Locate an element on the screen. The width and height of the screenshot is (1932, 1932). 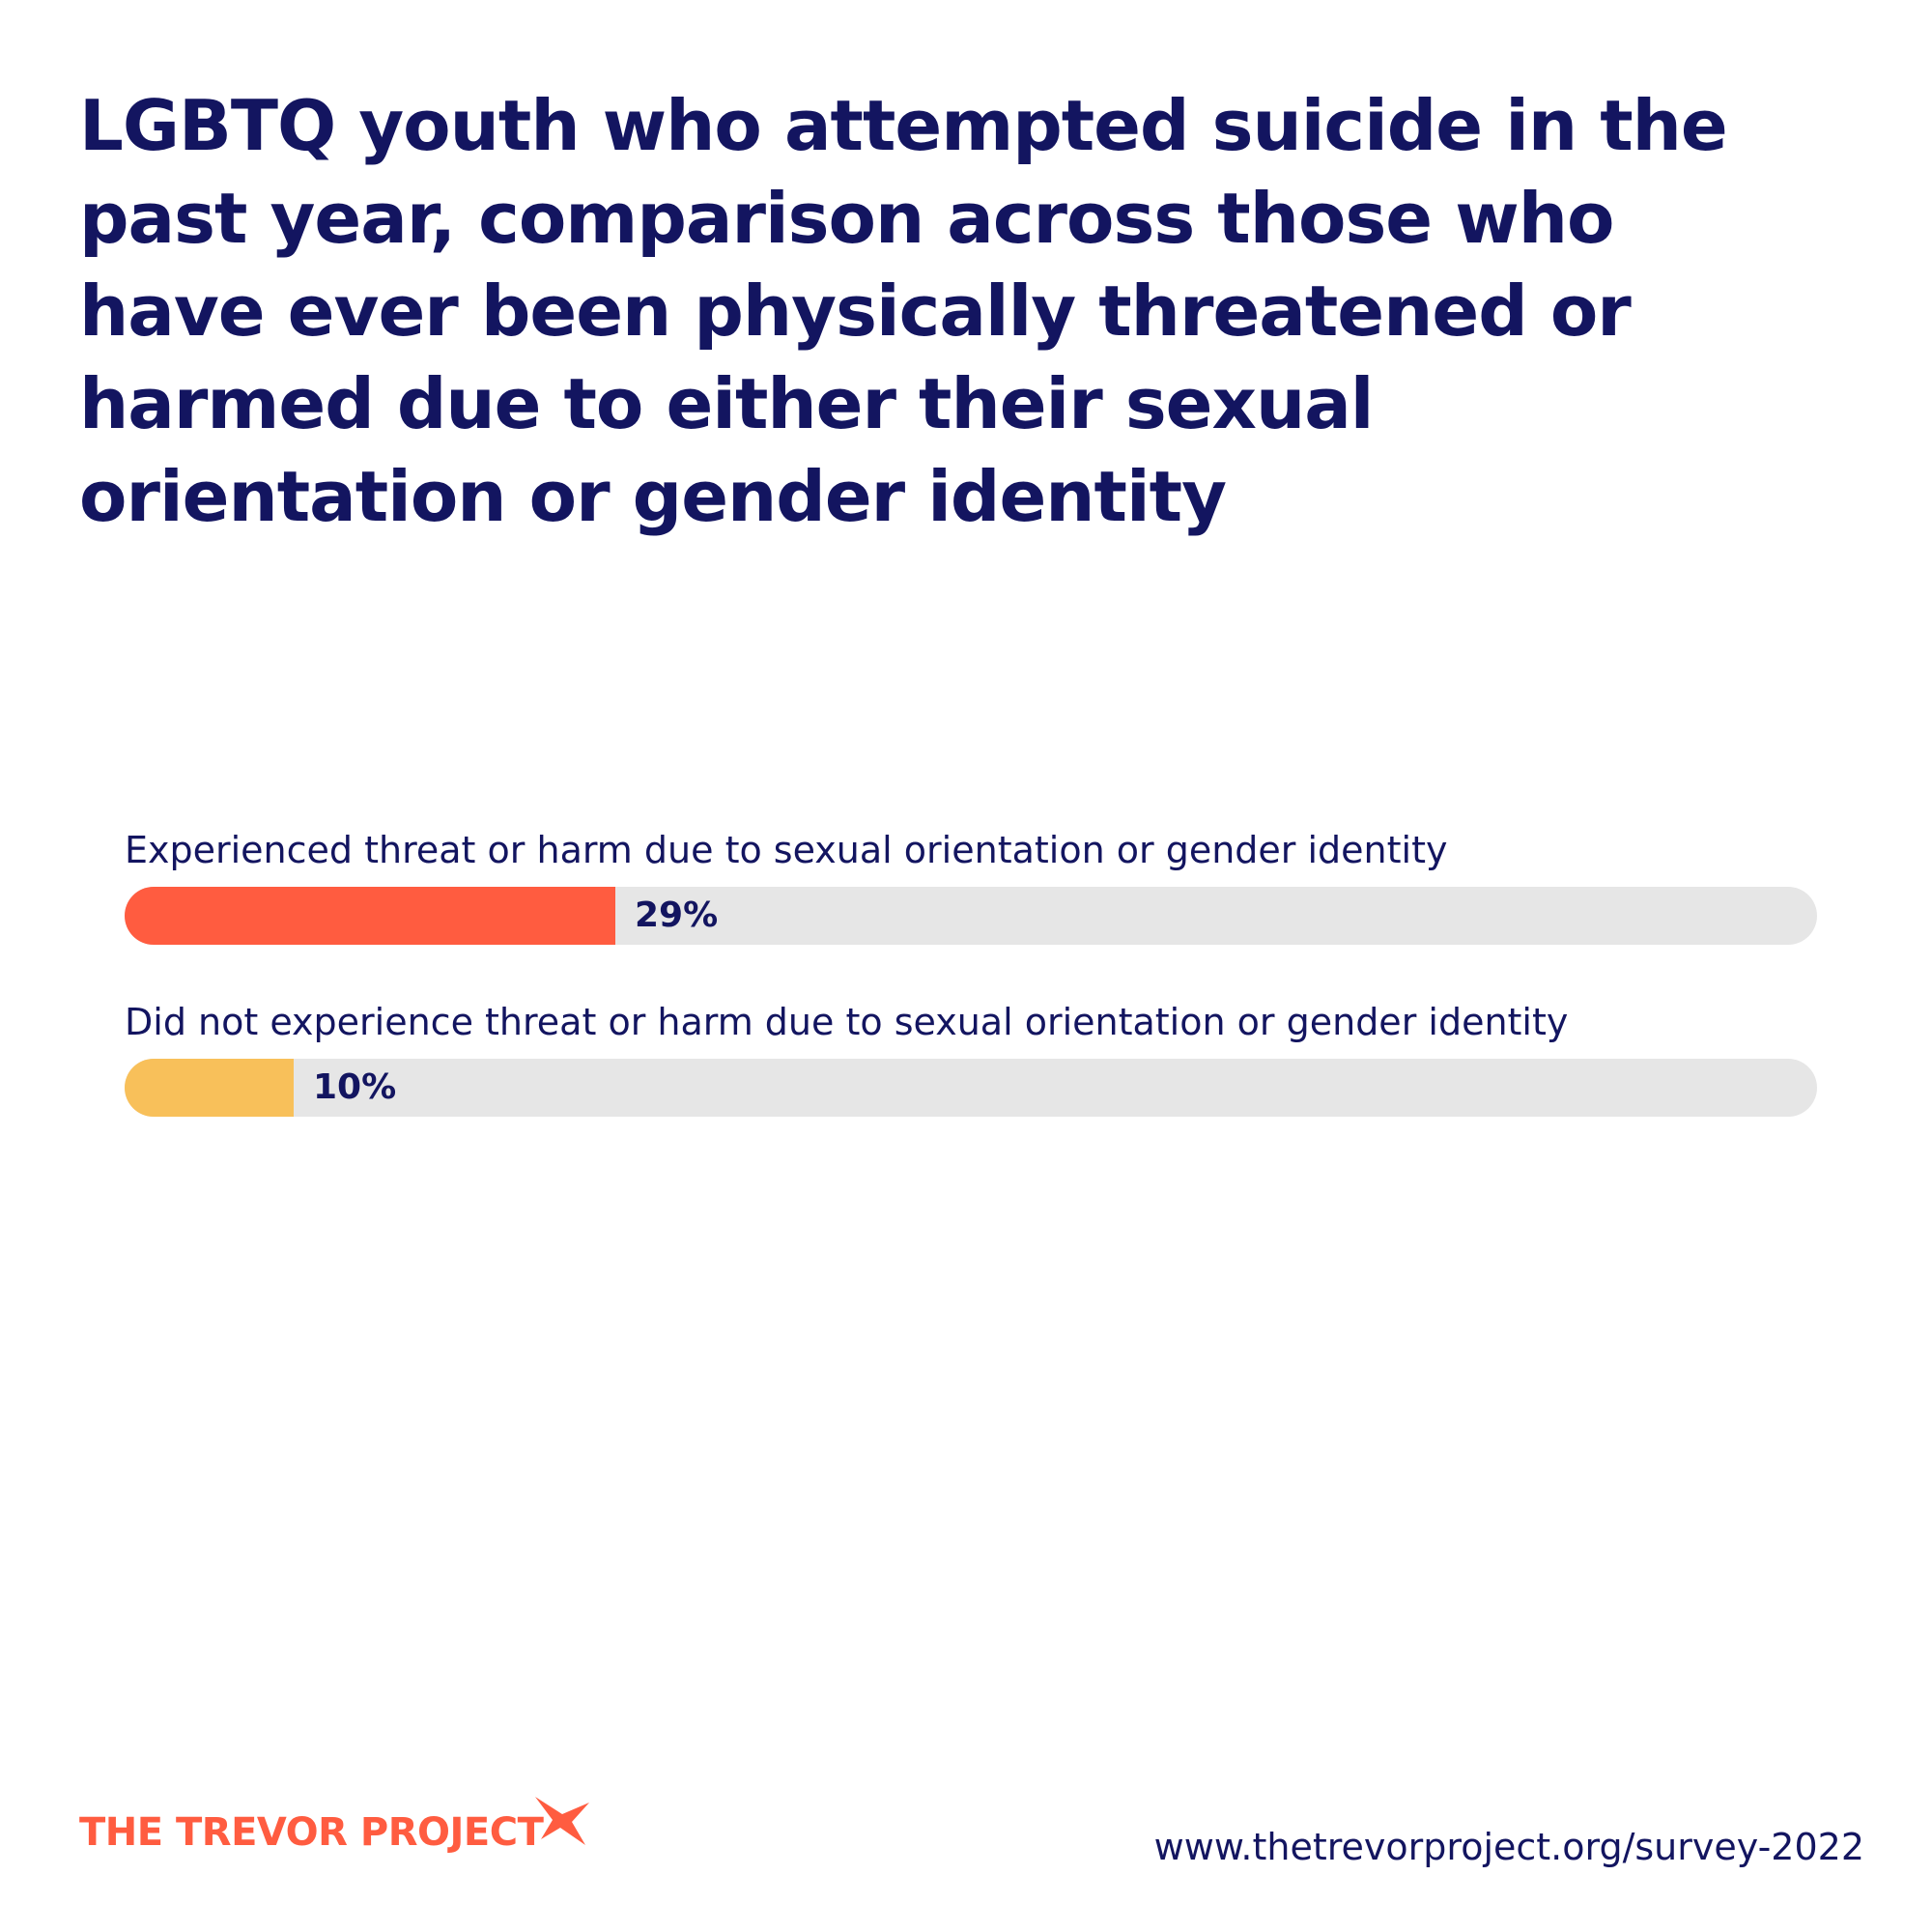
survey-url: www.thetrevorproject.org/survey-2022 is located at coordinates (1508, 1847).